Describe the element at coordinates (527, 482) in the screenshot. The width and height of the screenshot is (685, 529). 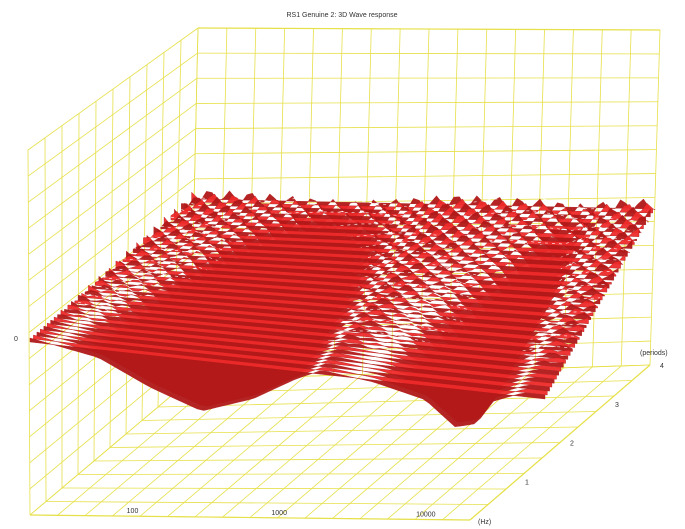
I see `z-tick-label: 1` at that location.